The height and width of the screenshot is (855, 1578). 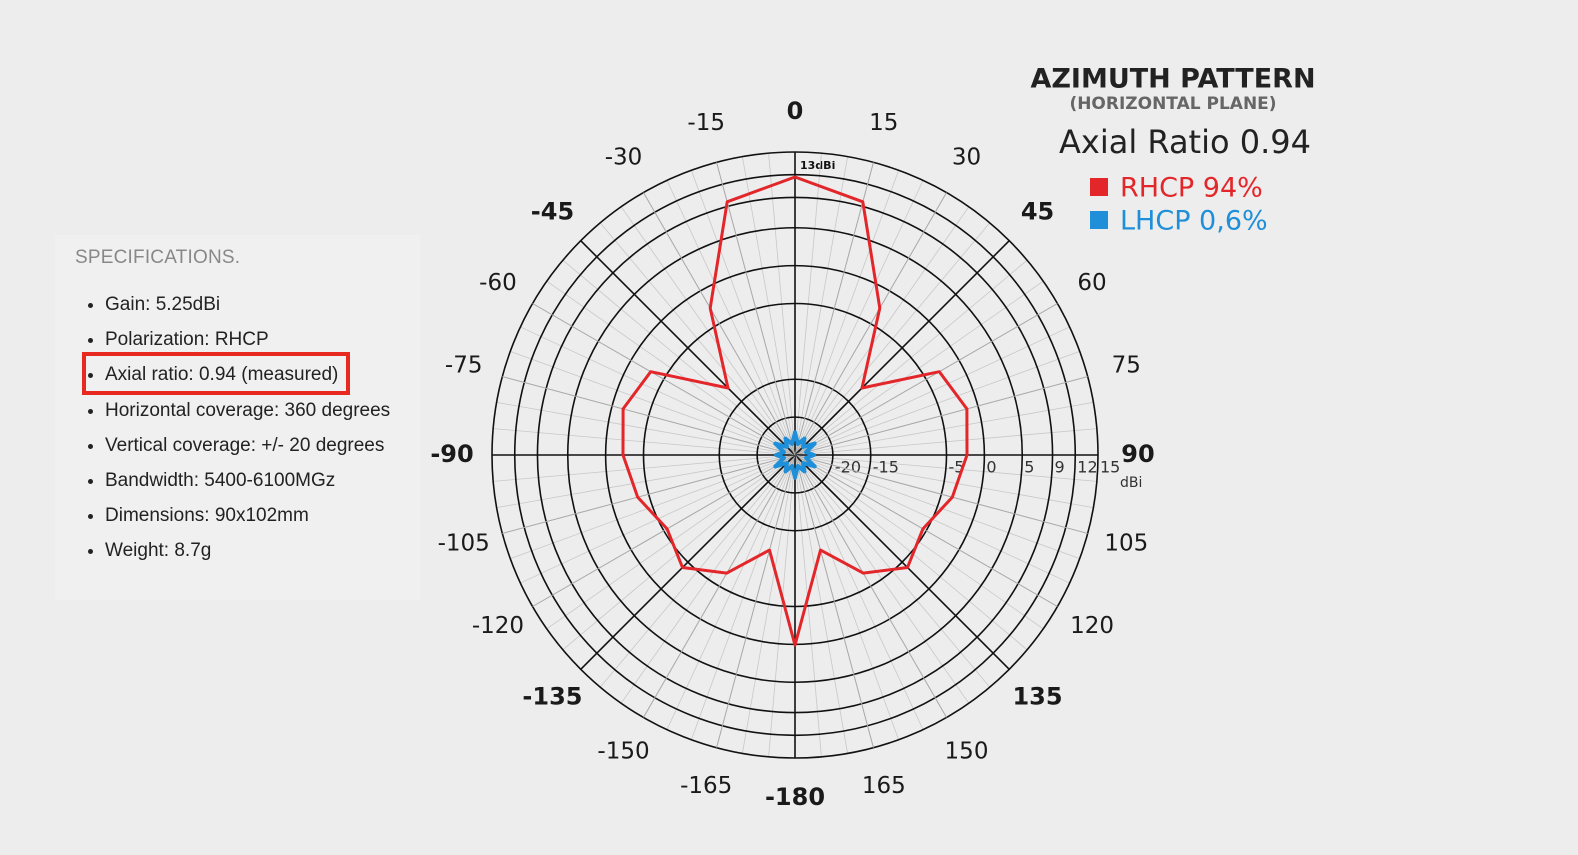 I want to click on spec-item: Horizontal coverage: 360 degrees, so click(x=247, y=414).